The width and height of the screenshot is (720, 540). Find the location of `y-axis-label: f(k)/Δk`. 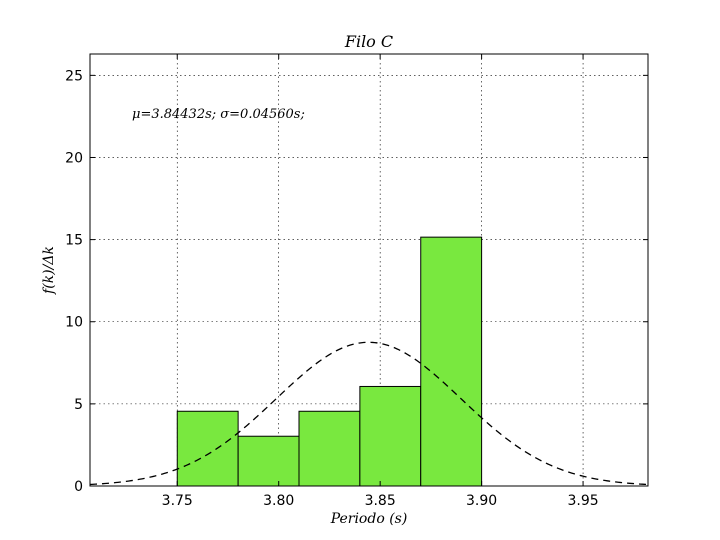

y-axis-label: f(k)/Δk is located at coordinates (49, 270).